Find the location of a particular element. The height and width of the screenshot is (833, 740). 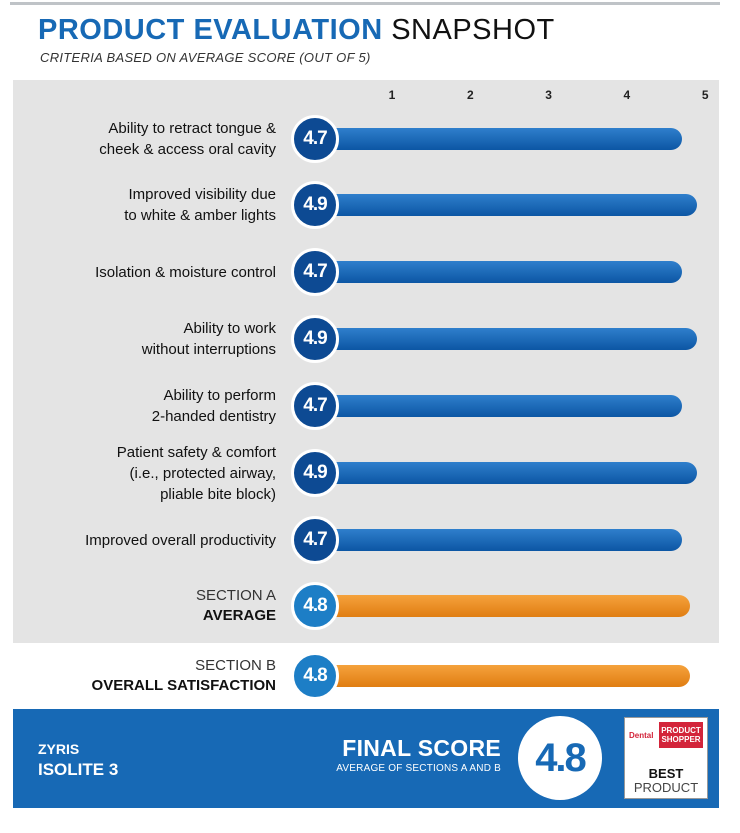

section-title: OVERALL SATISFACTION is located at coordinates (183, 685).